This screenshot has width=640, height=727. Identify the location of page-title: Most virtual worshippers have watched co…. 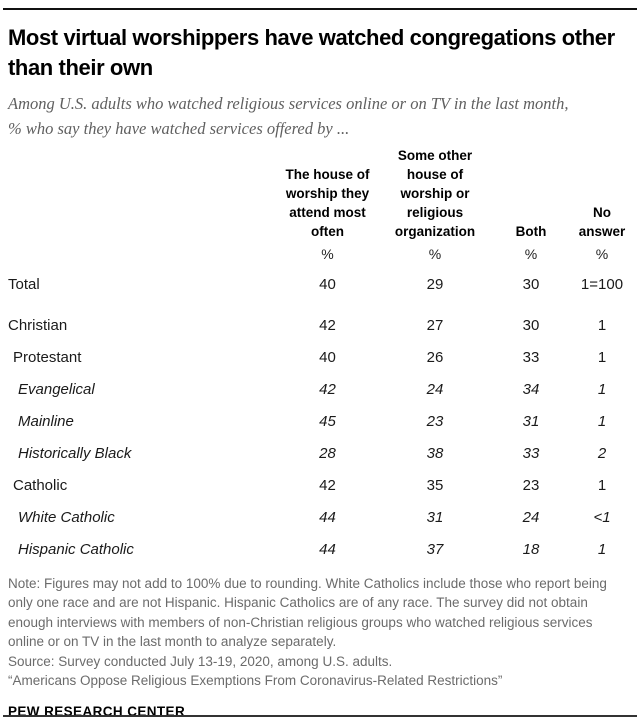
(311, 52).